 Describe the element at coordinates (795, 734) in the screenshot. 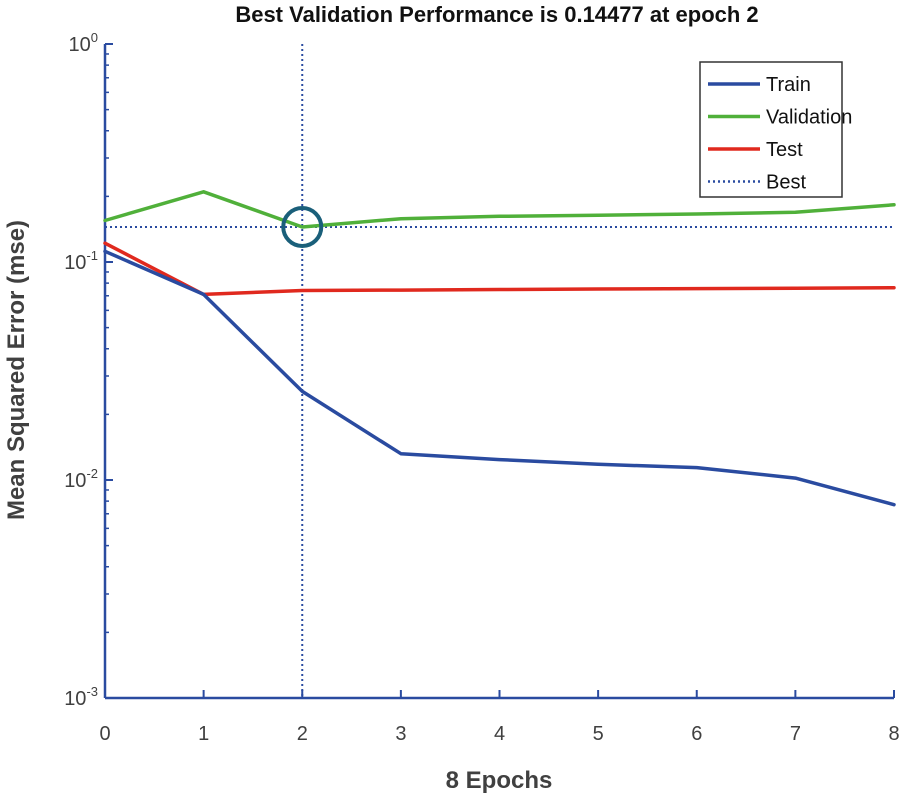

I see `x-tick-label: 7` at that location.